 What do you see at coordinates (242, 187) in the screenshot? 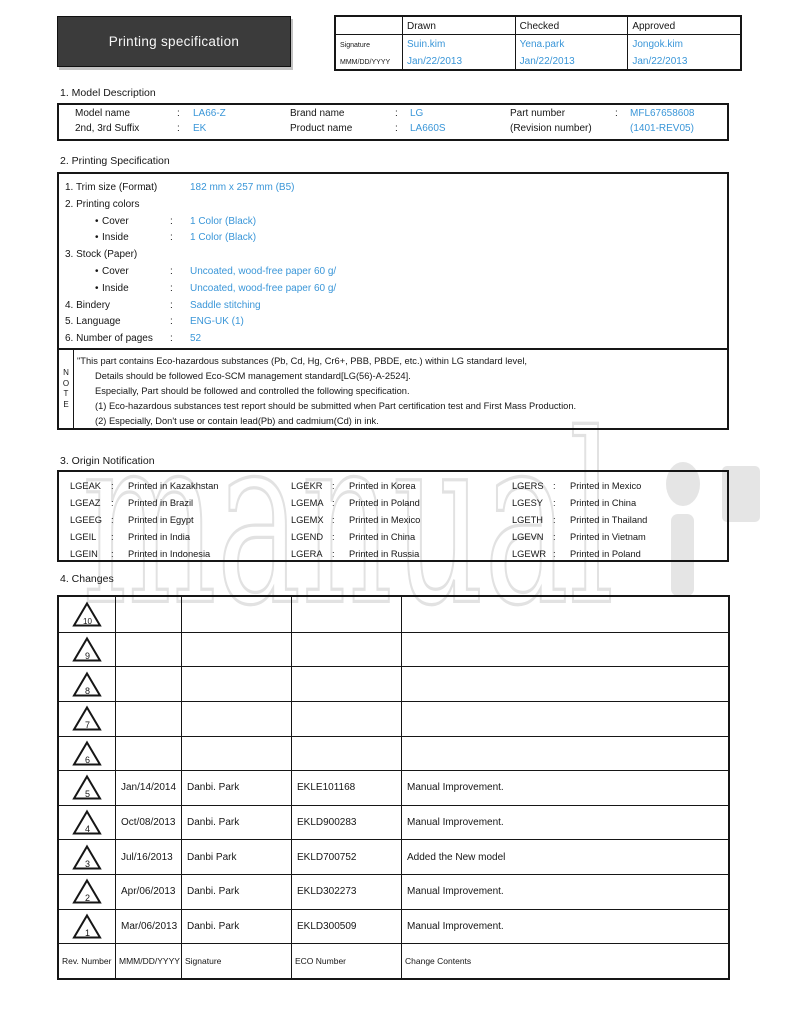
I see `spec-value: 182 mm x 257 mm (B5)` at bounding box center [242, 187].